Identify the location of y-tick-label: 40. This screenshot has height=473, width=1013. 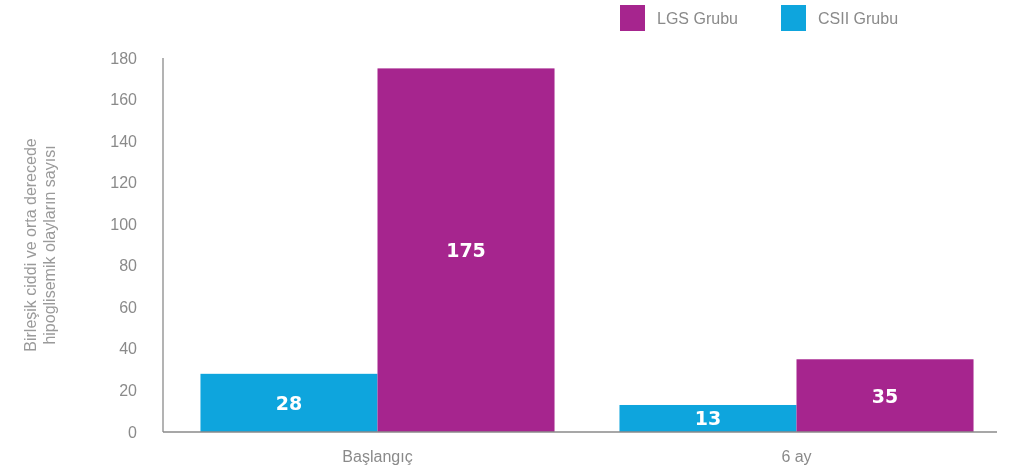
(128, 349).